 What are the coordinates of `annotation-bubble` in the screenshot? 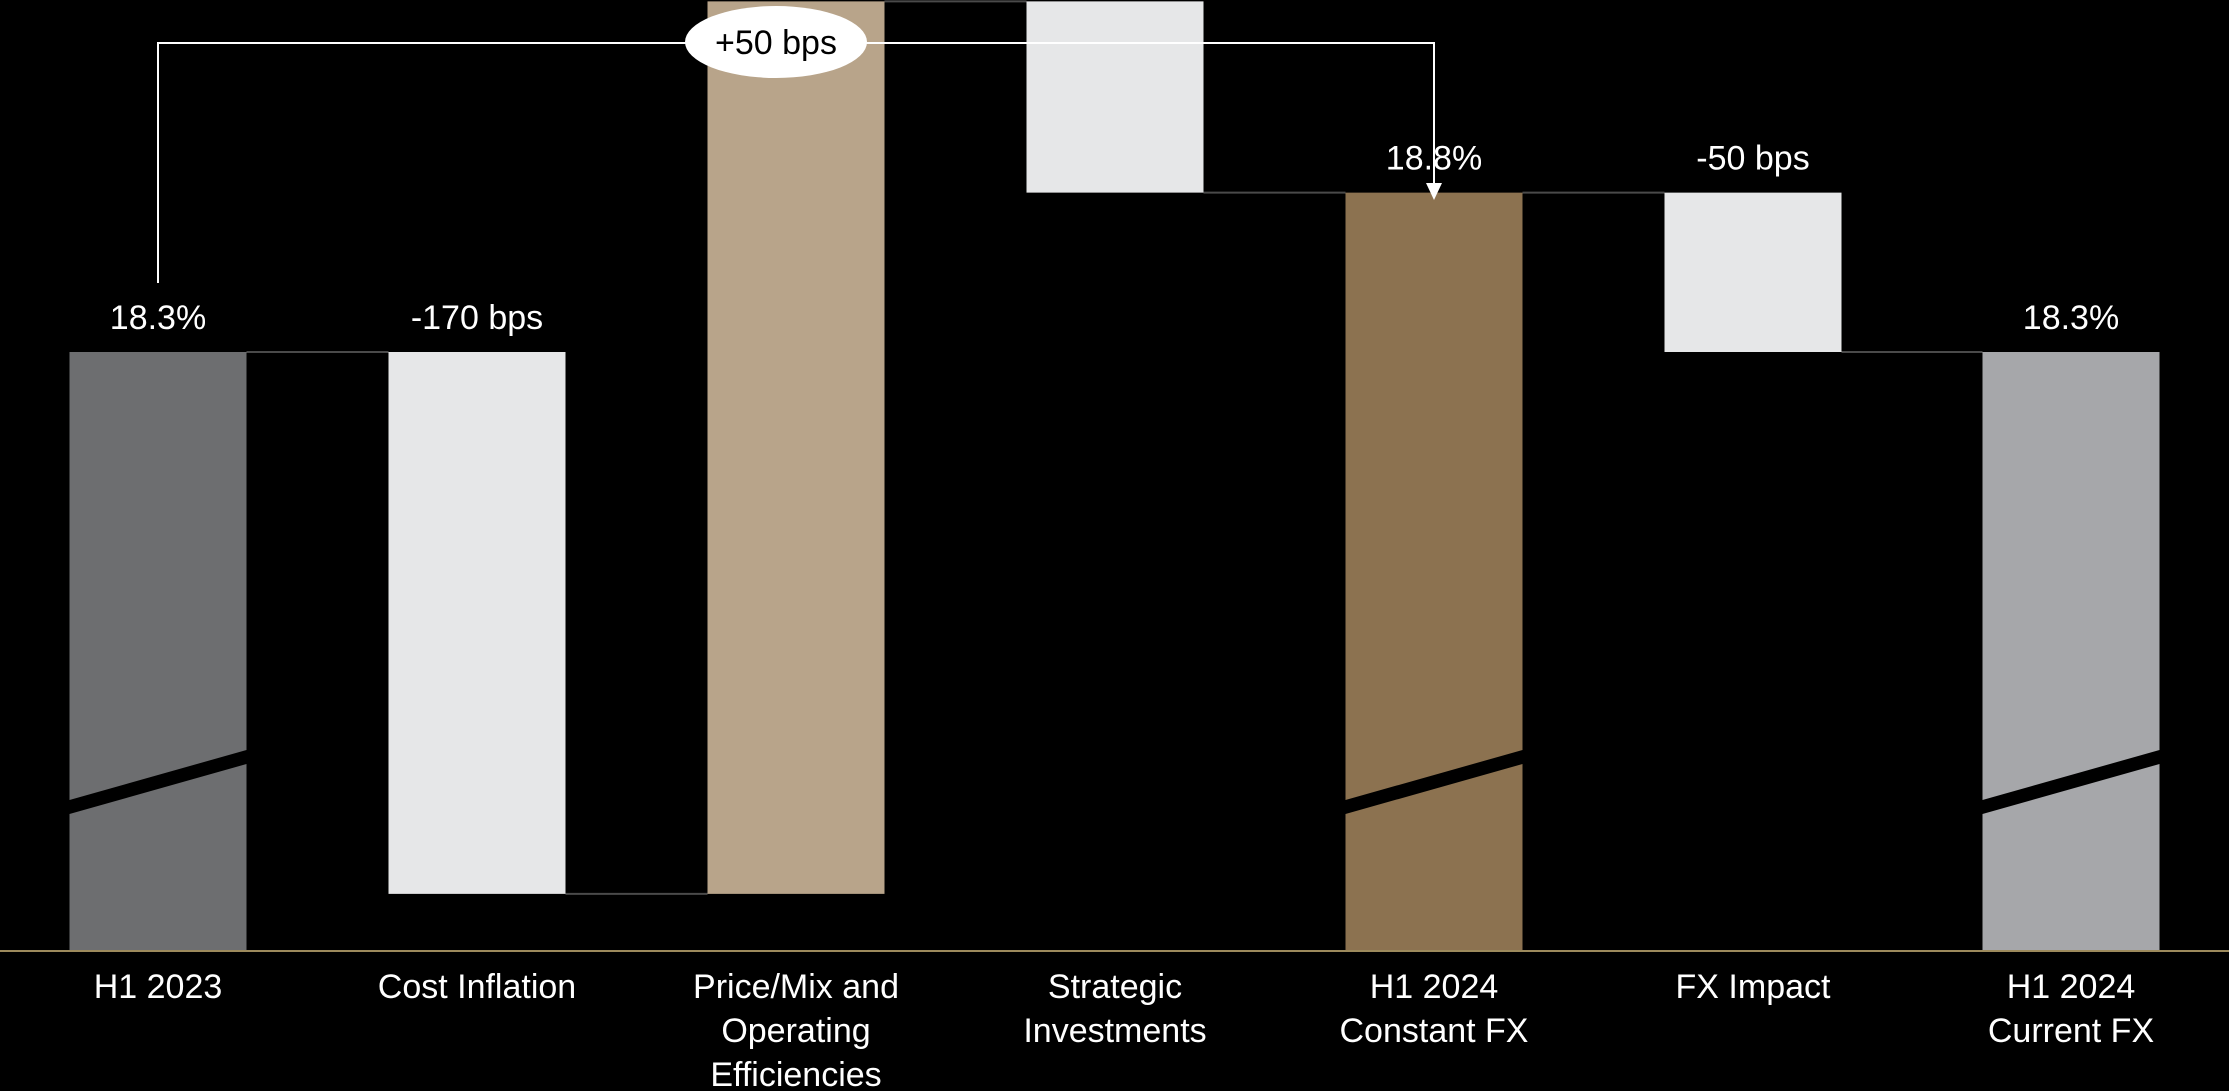 It's located at (776, 42).